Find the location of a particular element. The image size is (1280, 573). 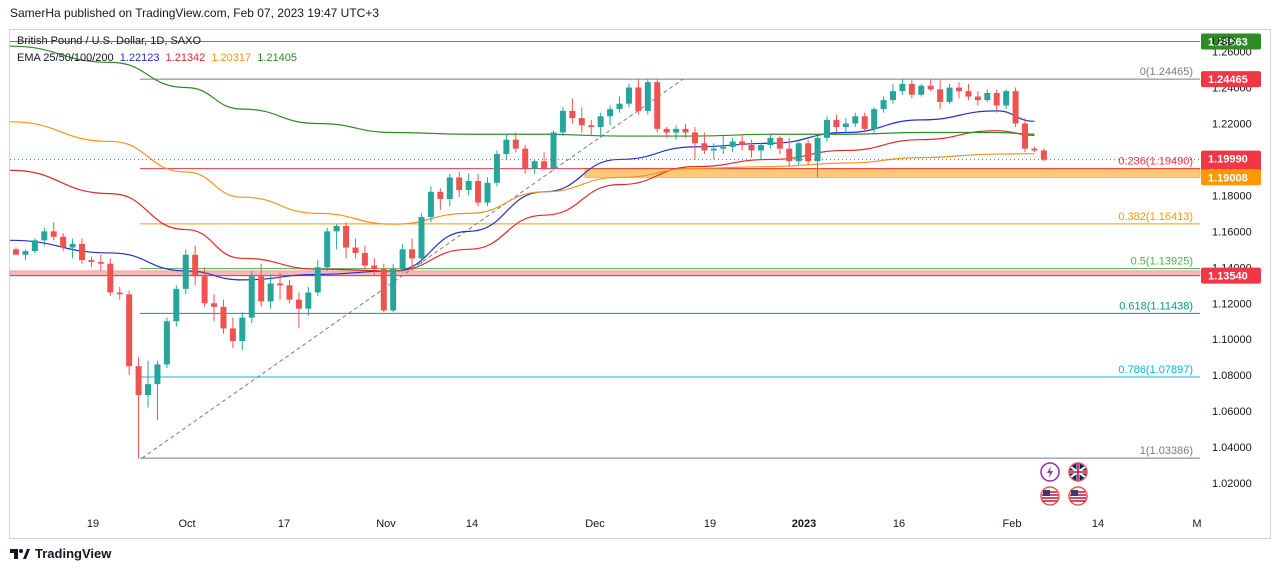

footer-brand: TradingView is located at coordinates (60, 553).